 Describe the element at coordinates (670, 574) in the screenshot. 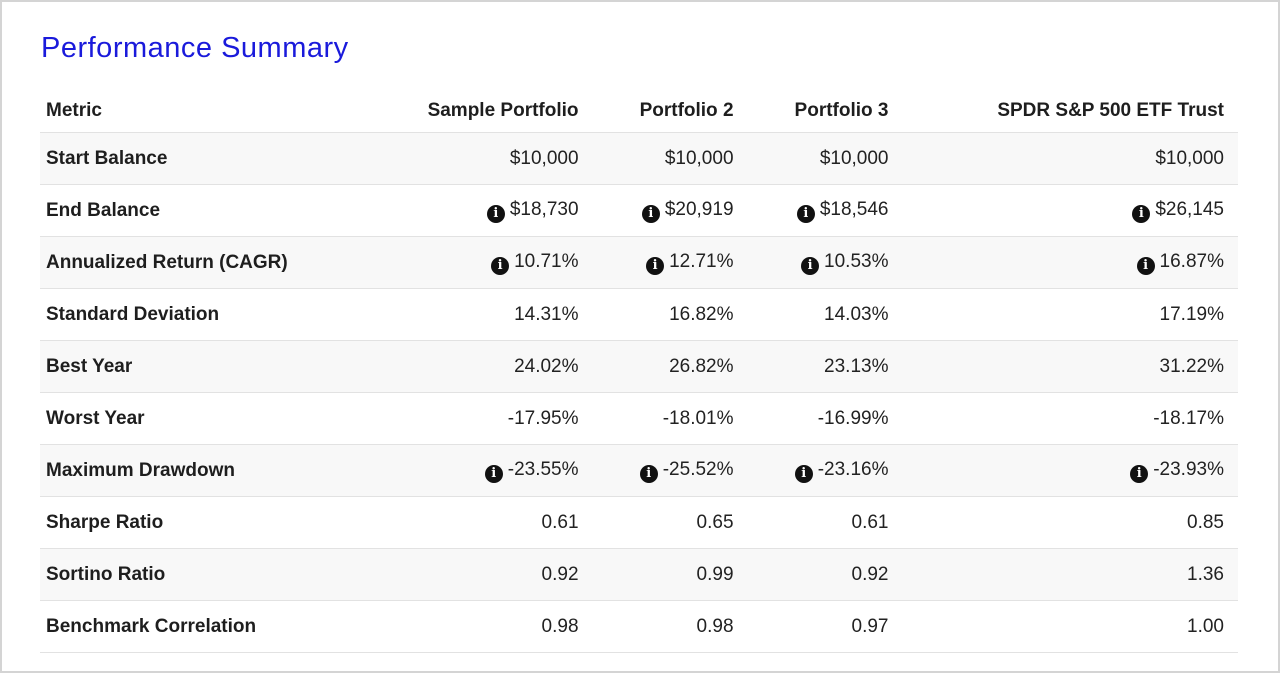

I see `metric-value-cell: 0.99` at that location.